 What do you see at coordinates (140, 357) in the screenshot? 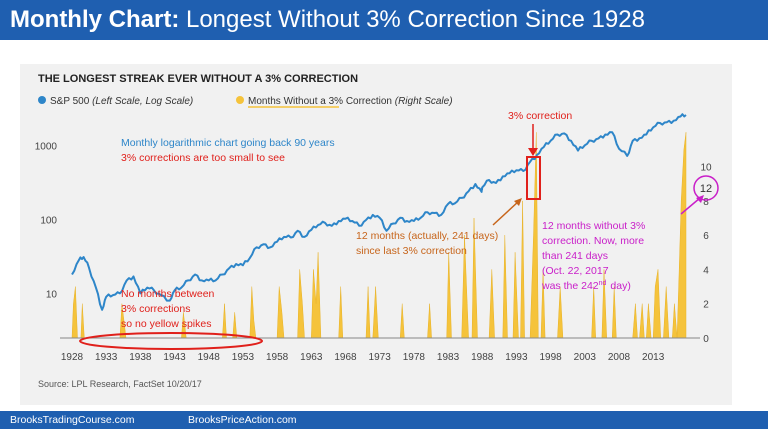
I see `x-tick-label: 1938` at bounding box center [140, 357].